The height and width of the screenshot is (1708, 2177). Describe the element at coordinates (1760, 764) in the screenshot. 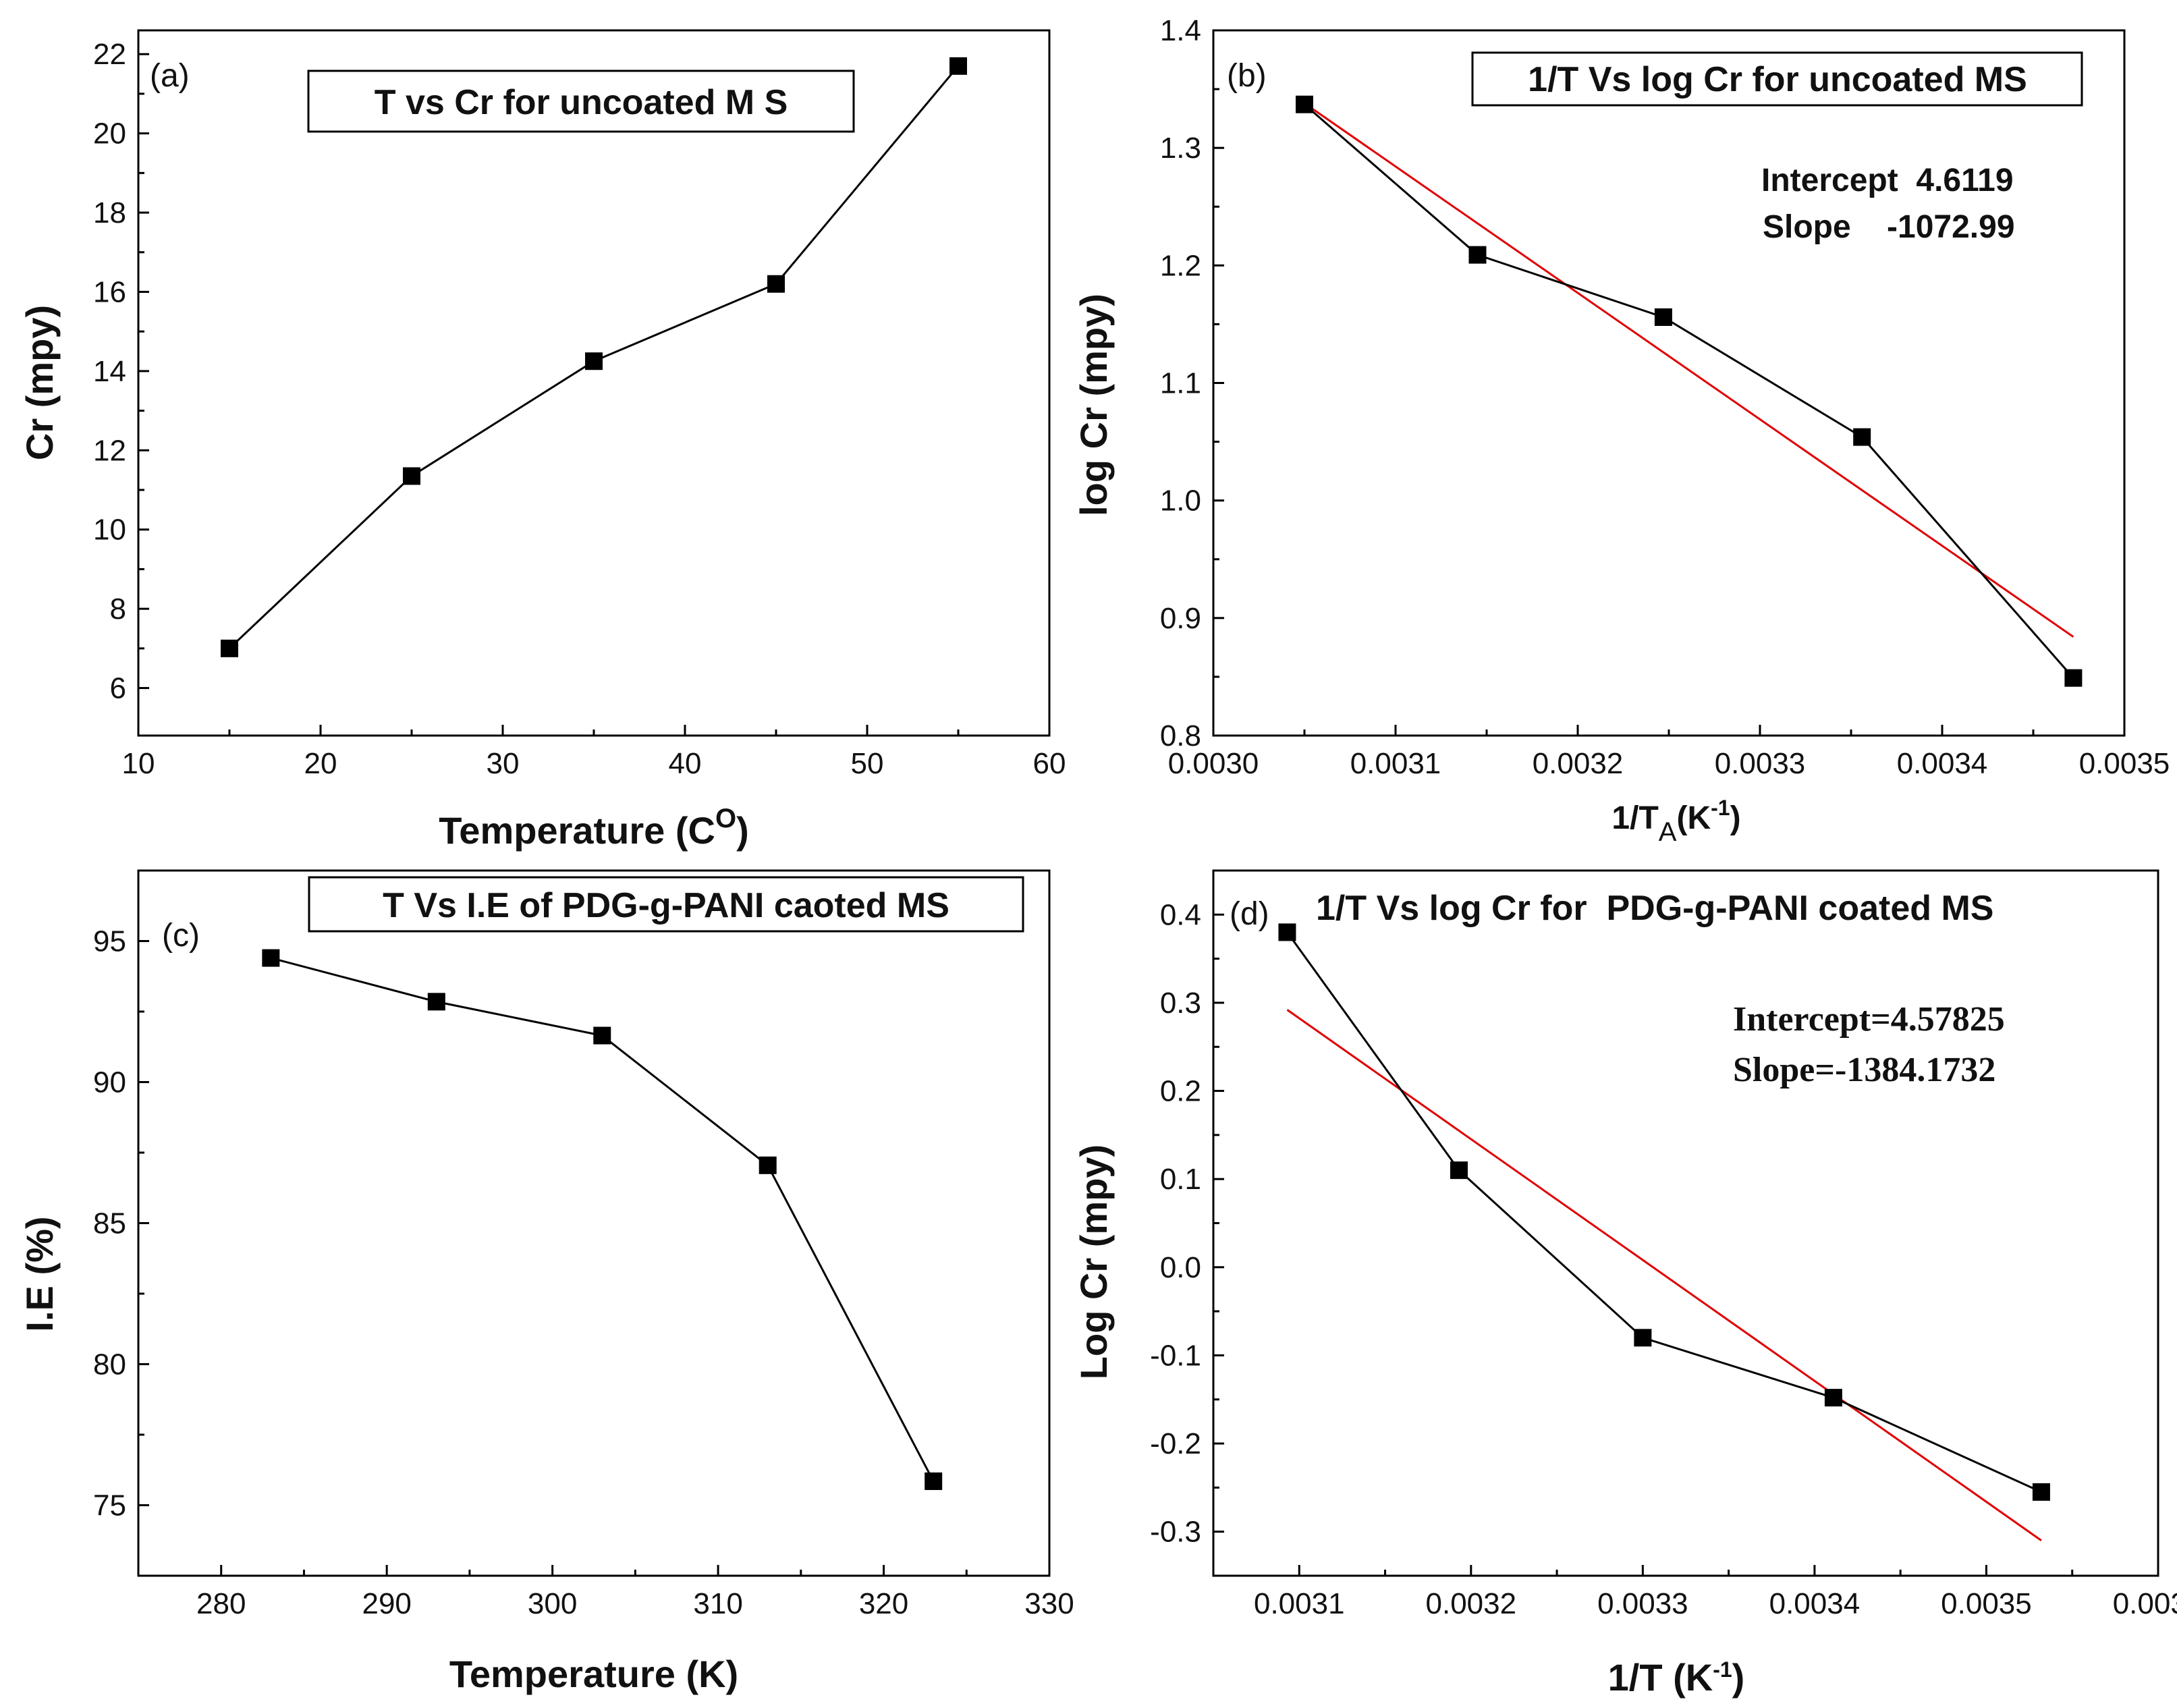

I see `panel-b-x-tick-label-3: 0.0033` at that location.